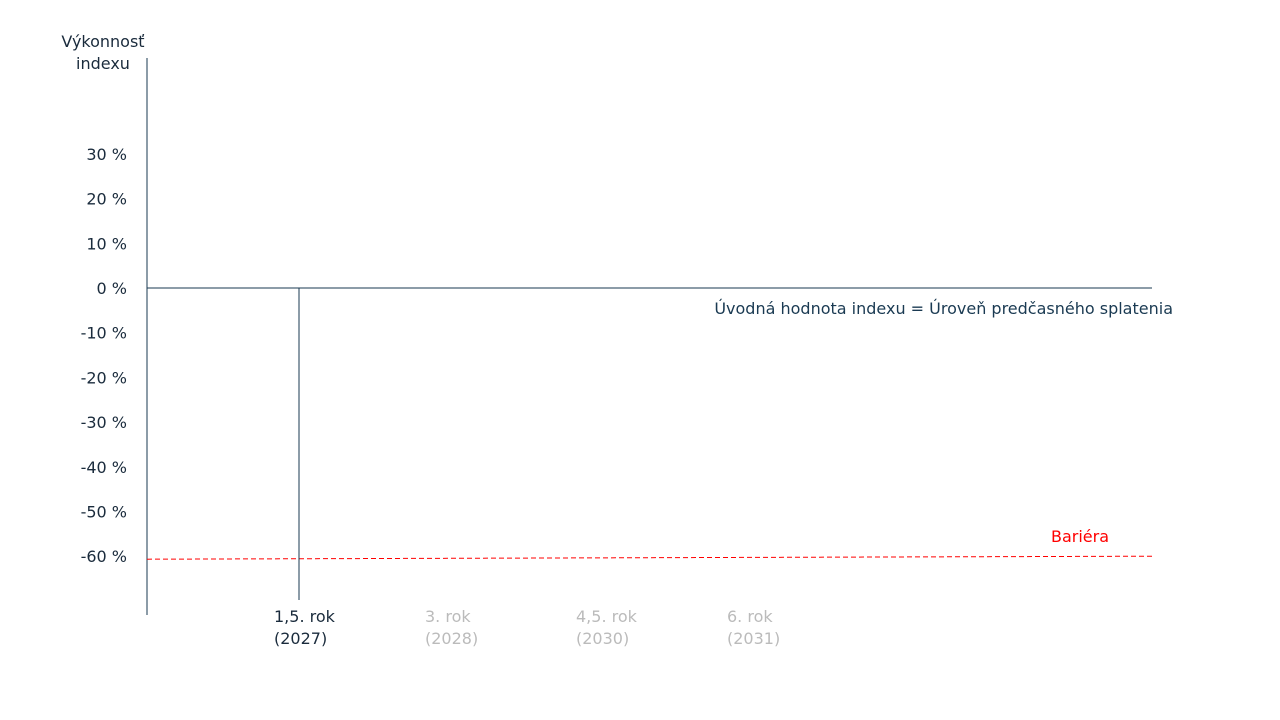  What do you see at coordinates (104, 467) in the screenshot?
I see `y-tick-label: -40 %` at bounding box center [104, 467].